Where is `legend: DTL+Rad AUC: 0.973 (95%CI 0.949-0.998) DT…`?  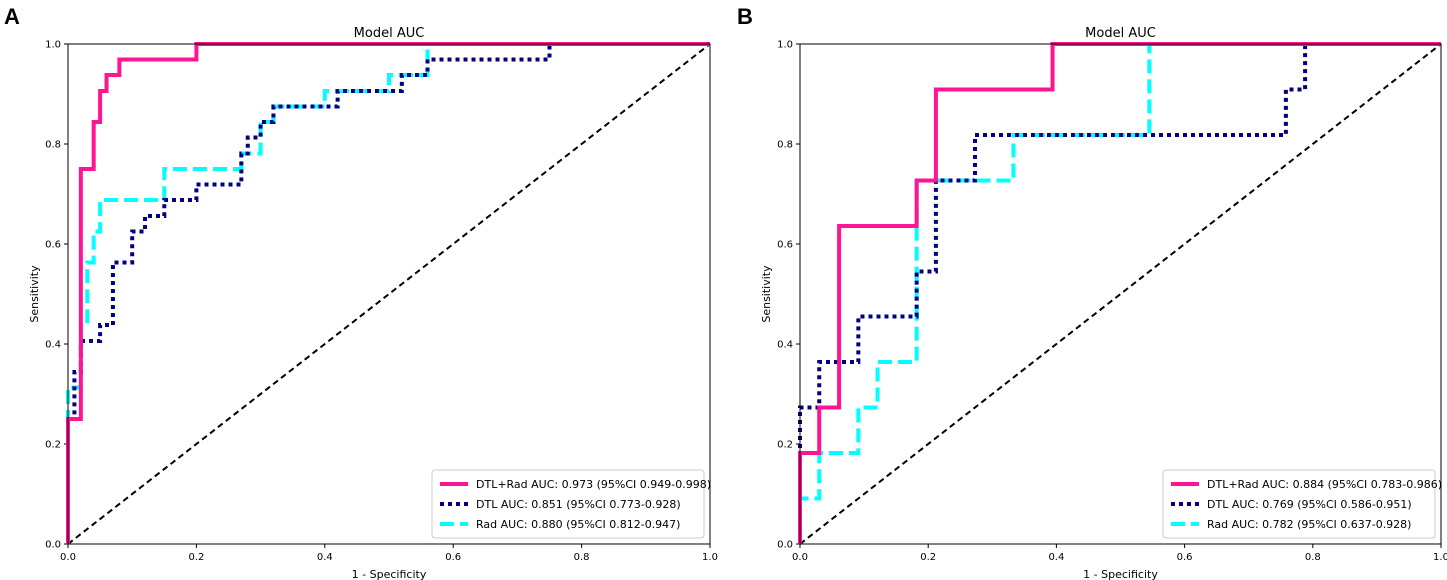 legend: DTL+Rad AUC: 0.973 (95%CI 0.949-0.998) DT… is located at coordinates (571, 504).